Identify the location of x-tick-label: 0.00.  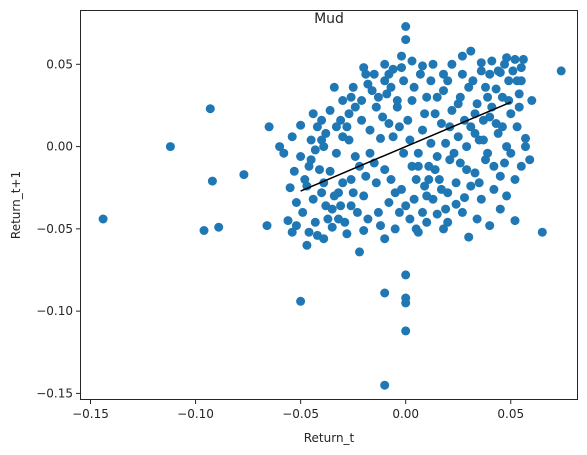
(405, 414).